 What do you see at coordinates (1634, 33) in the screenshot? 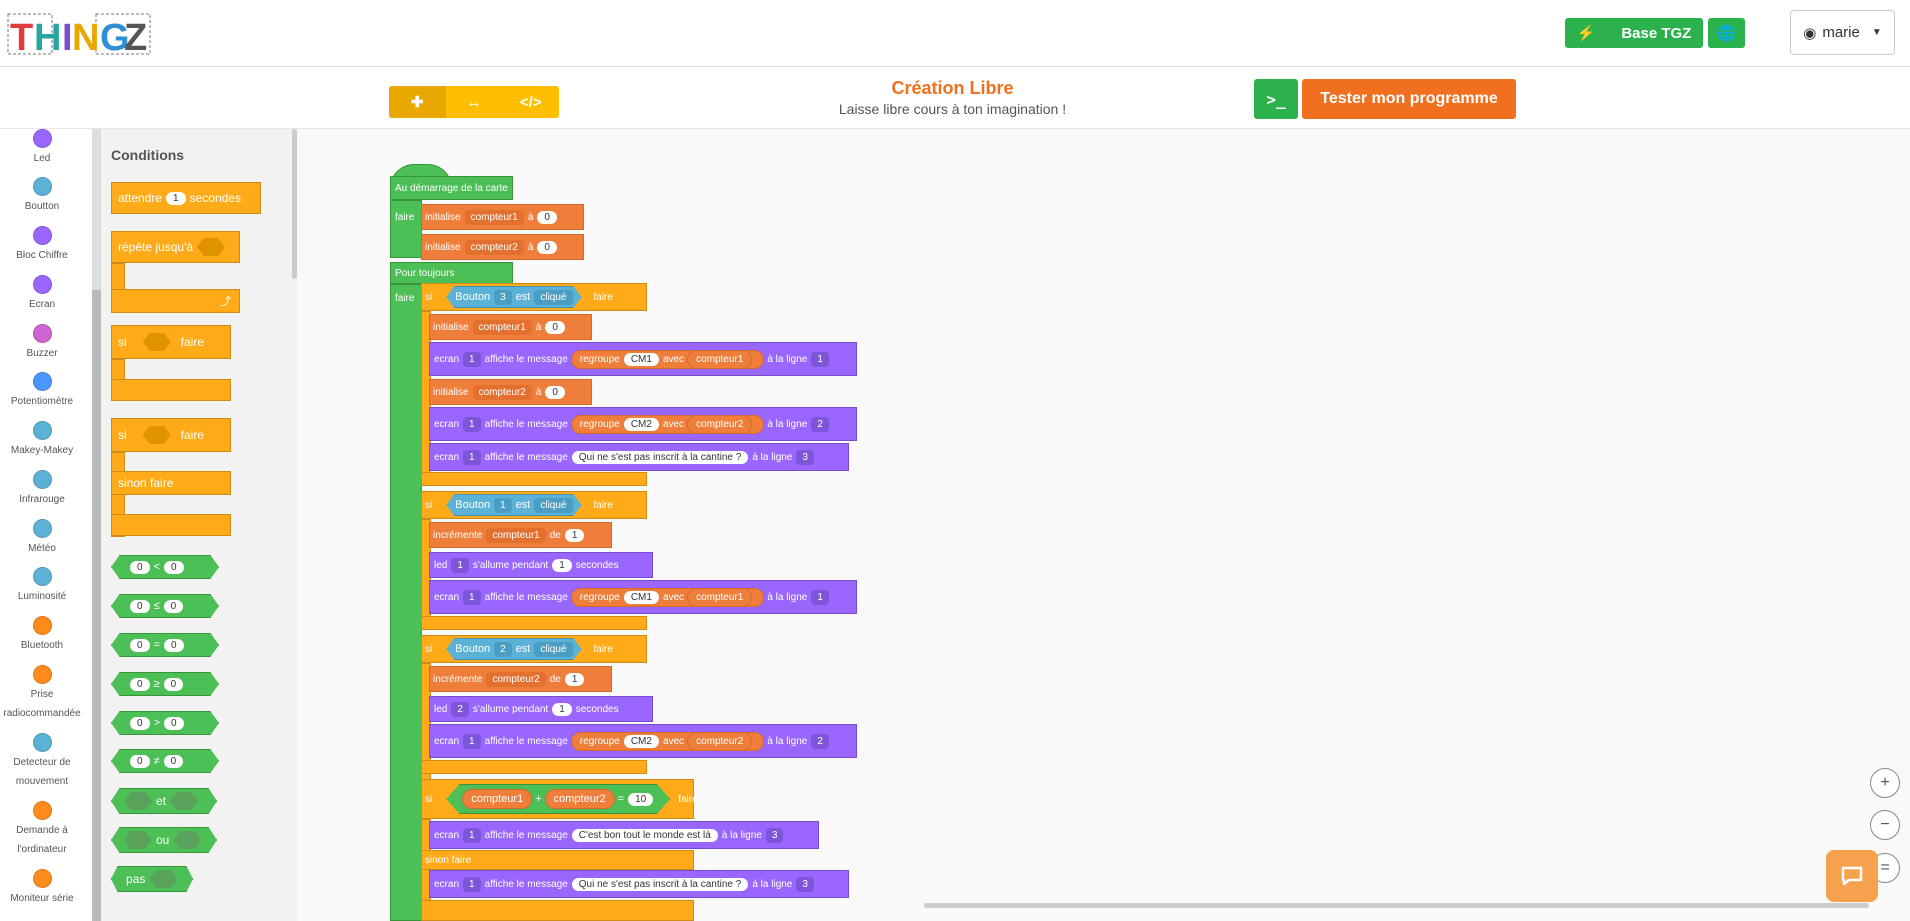
I see `base-tgz-button: ⚡ Base TGZ` at bounding box center [1634, 33].